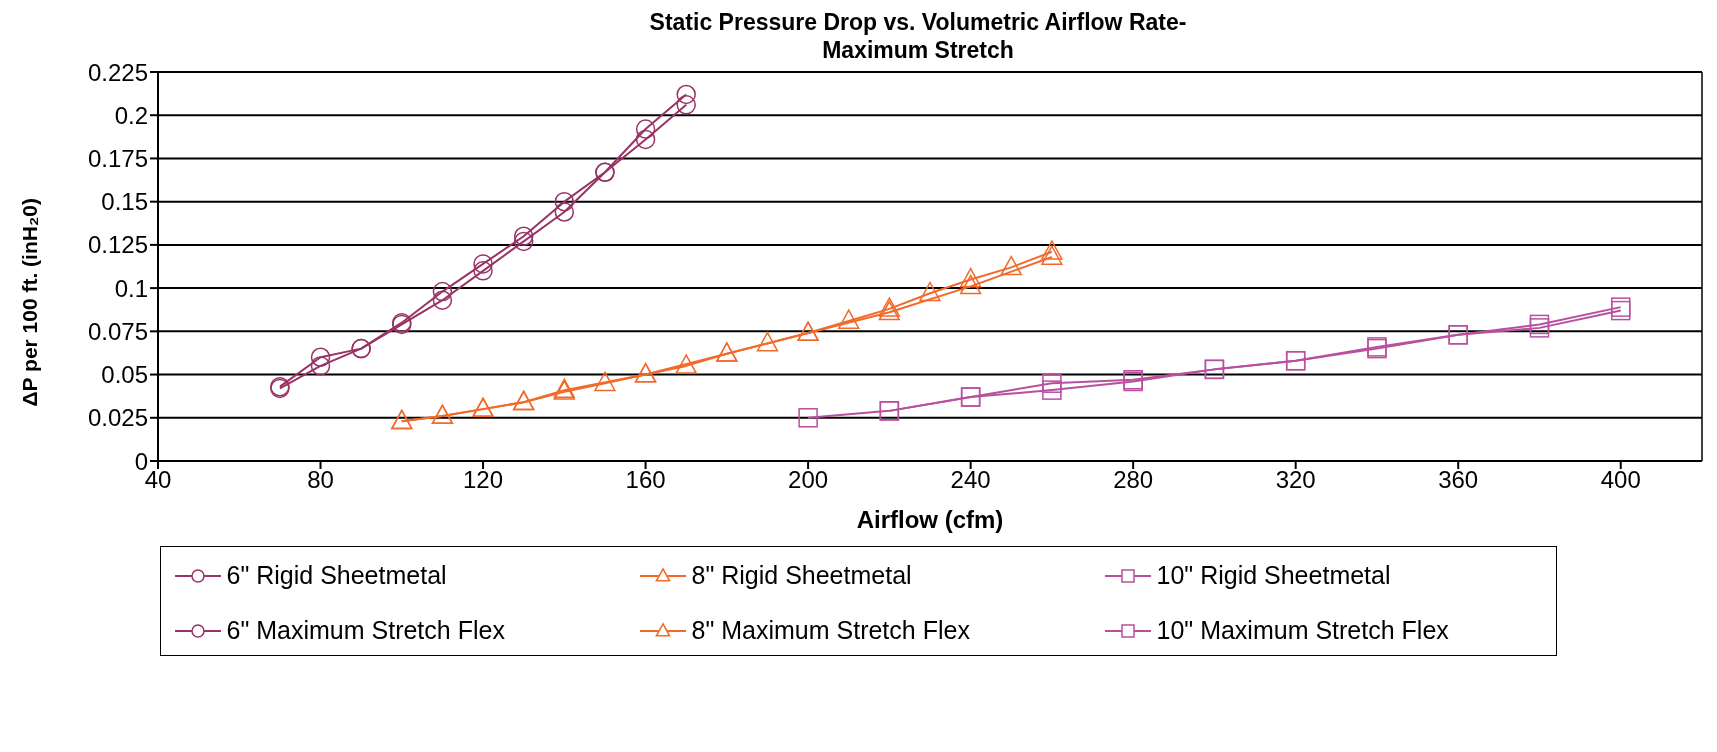  What do you see at coordinates (131, 115) in the screenshot?
I see `y-tick-label: 0.2` at bounding box center [131, 115].